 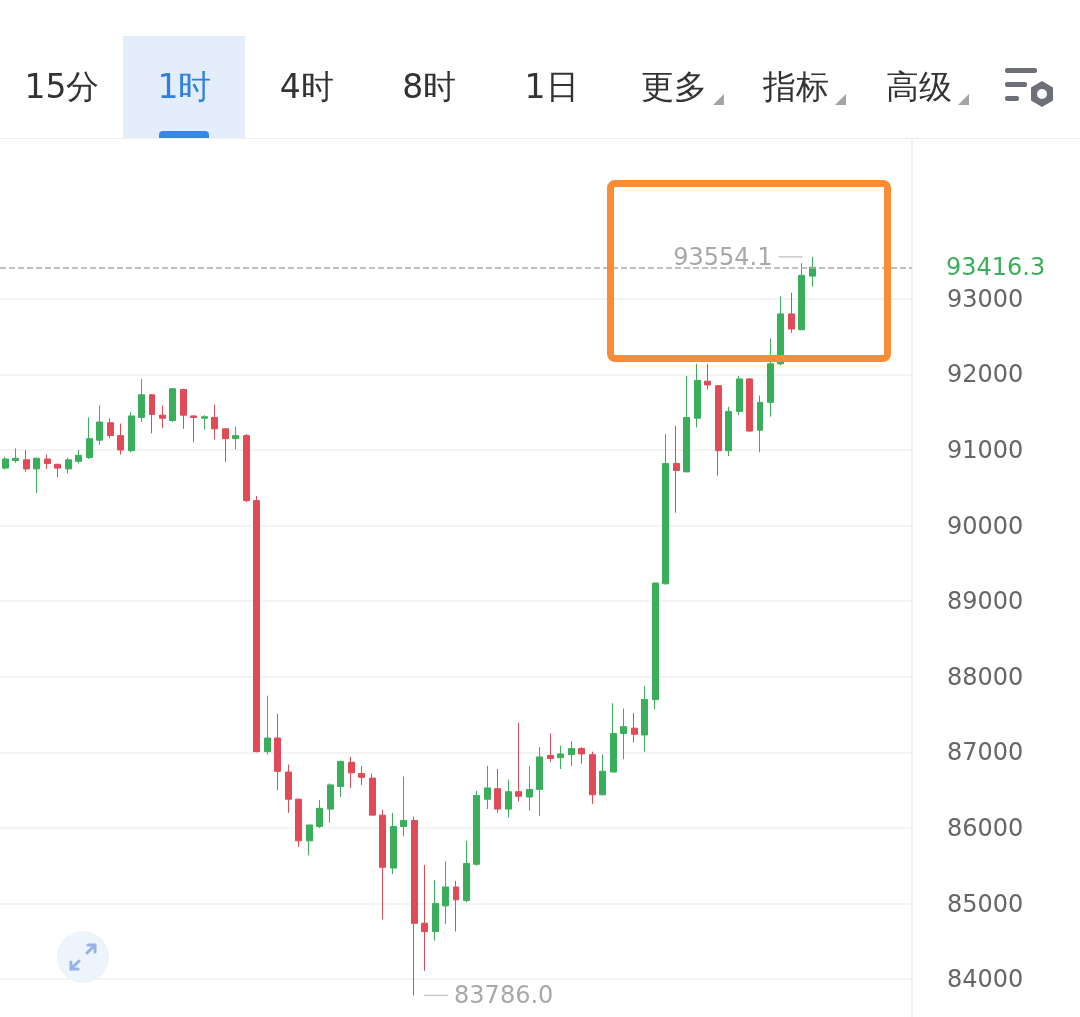 I want to click on y-tick-label: 88000, so click(x=985, y=676).